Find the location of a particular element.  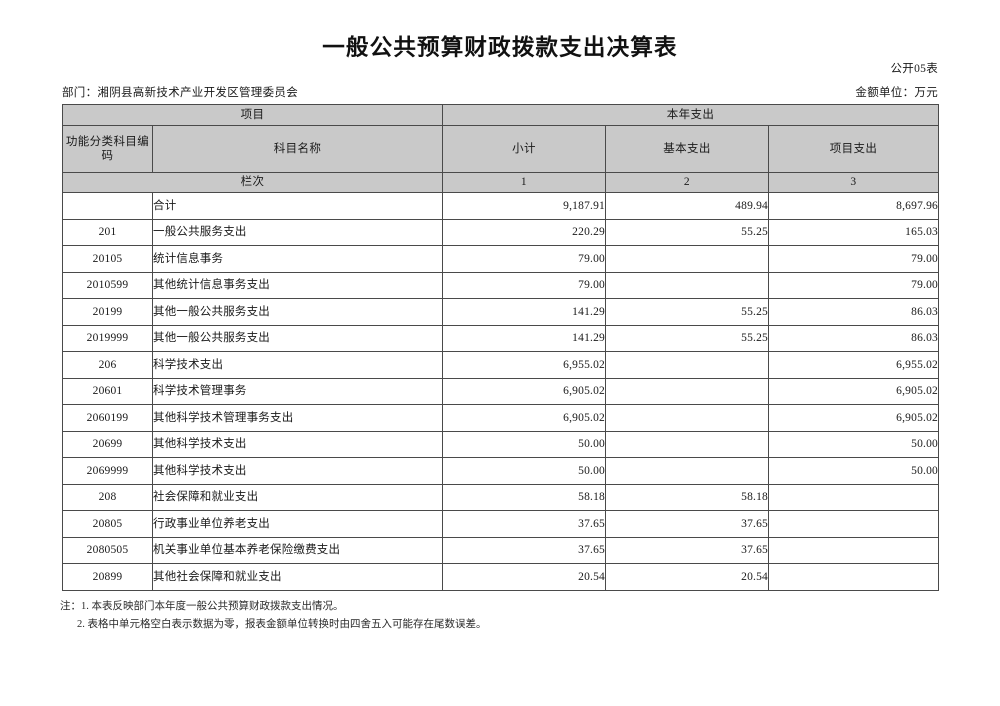

table-row: 208 社会保障和就业支出 58.18 58.18 is located at coordinates (500, 497).